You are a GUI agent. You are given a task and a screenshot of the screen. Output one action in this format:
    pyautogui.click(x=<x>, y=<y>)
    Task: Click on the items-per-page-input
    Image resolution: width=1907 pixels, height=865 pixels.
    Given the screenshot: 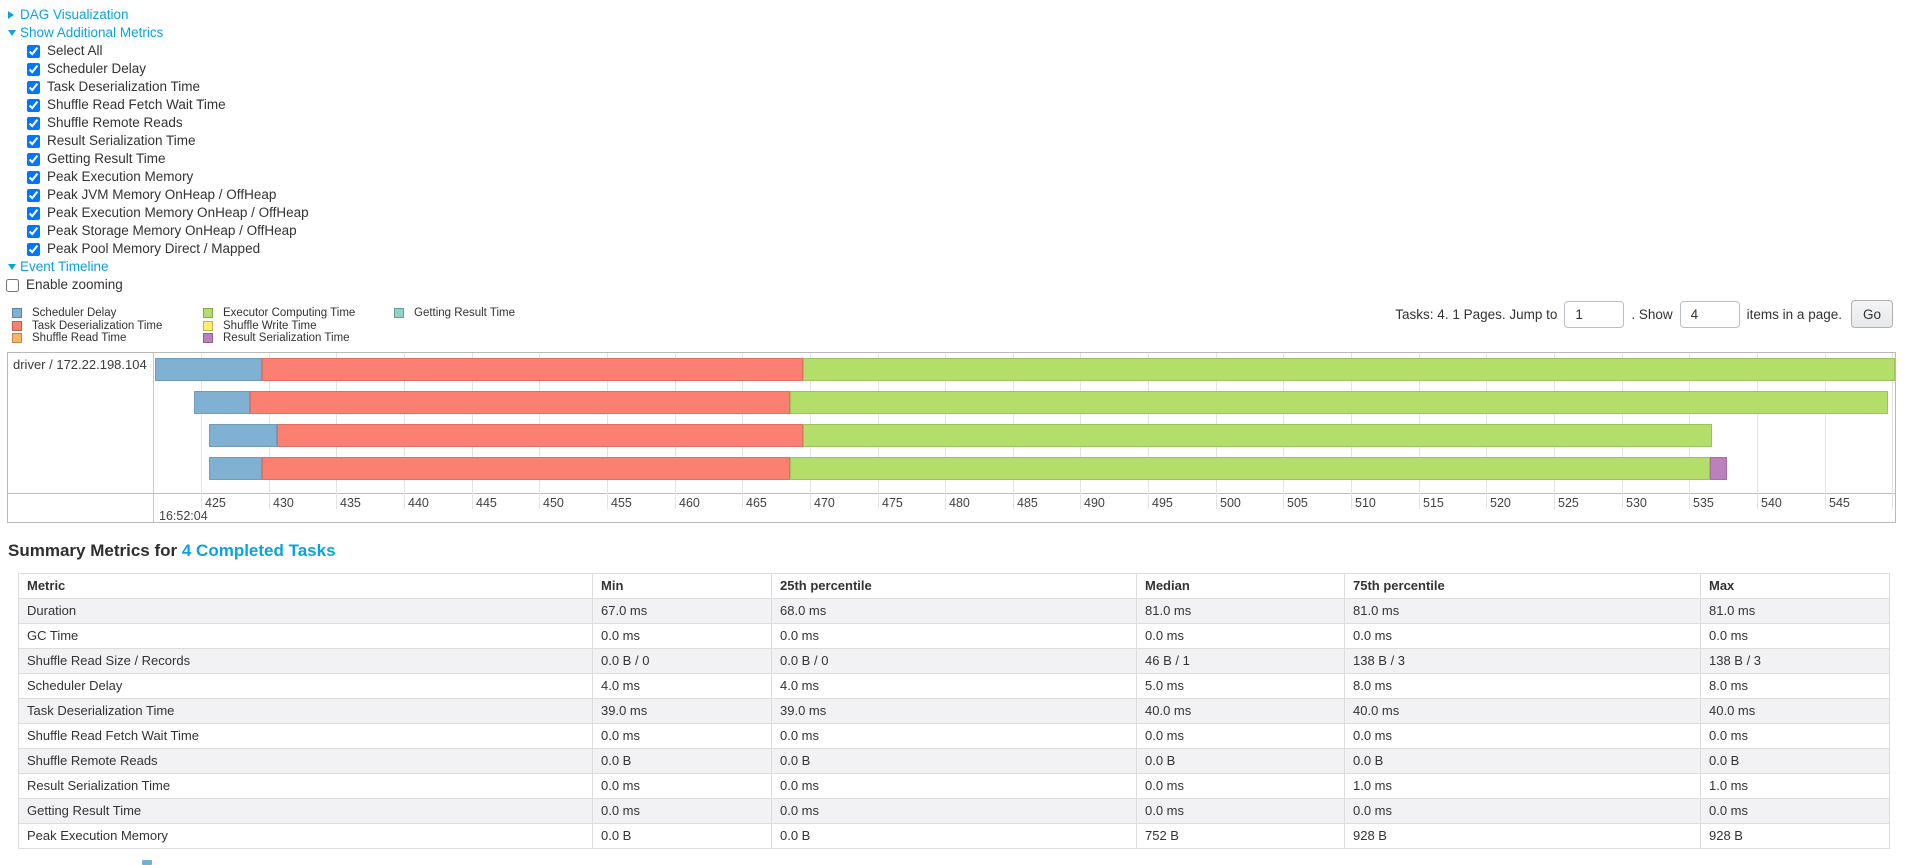 What is the action you would take?
    pyautogui.click(x=1709, y=314)
    